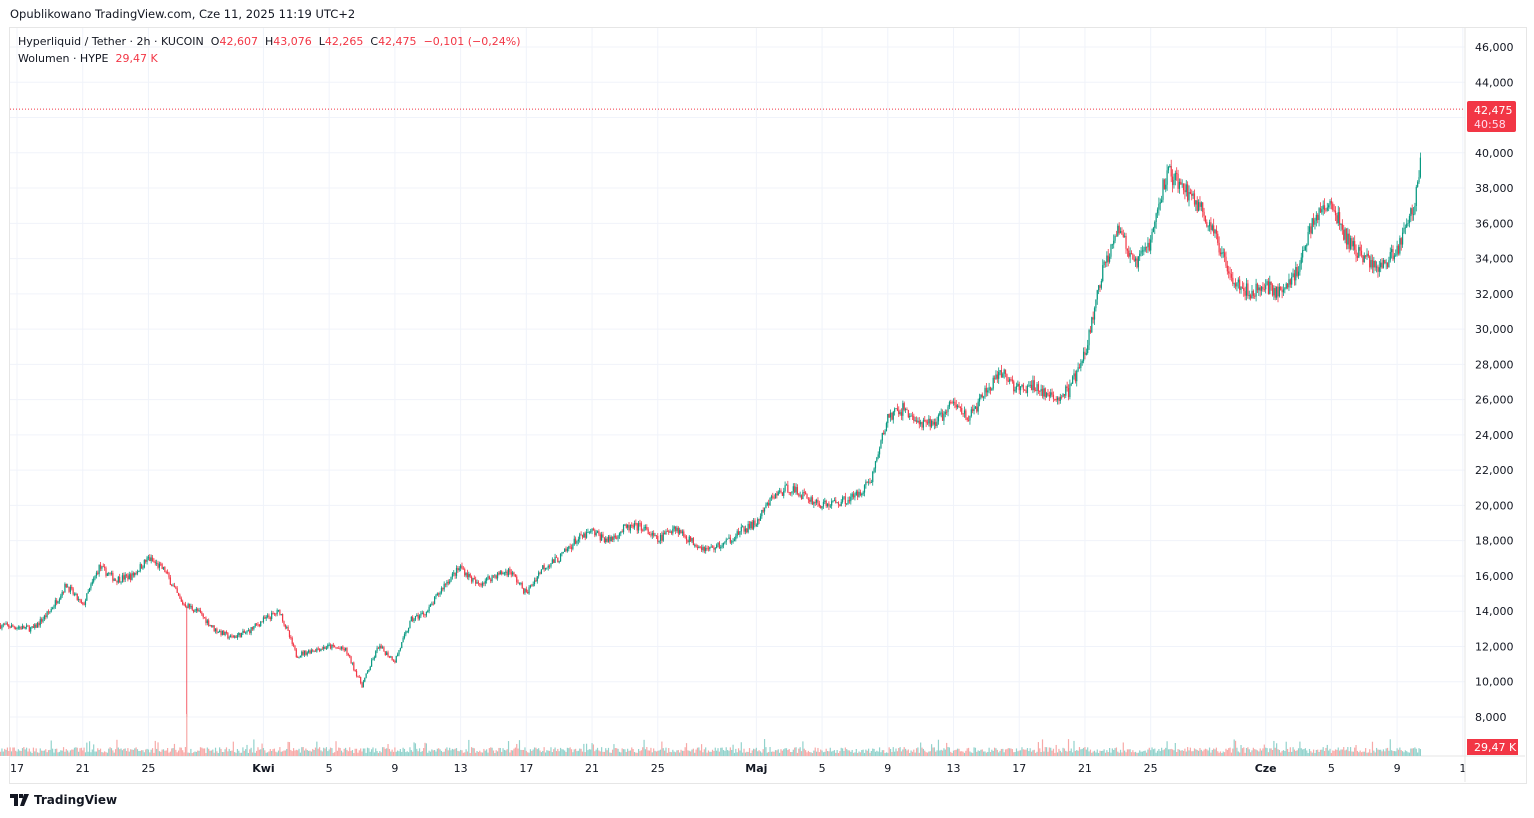 This screenshot has height=818, width=1534. I want to click on tradingview-logo: TradingView, so click(63, 800).